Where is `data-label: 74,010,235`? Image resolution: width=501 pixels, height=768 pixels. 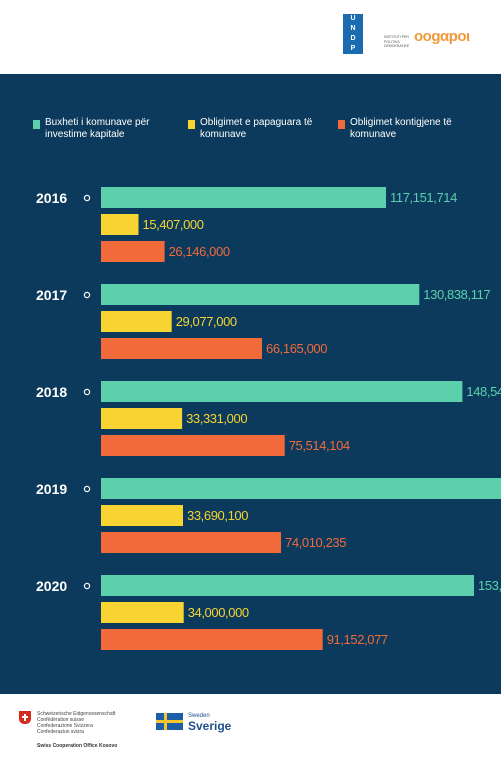
data-label: 74,010,235 is located at coordinates (315, 542).